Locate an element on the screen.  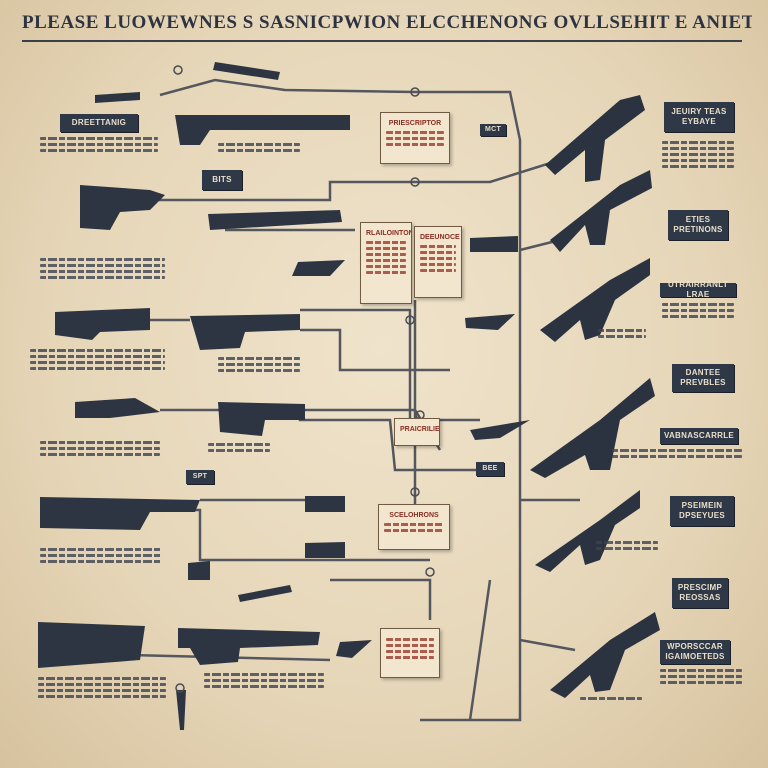
label-tl1: DREETTANIG is located at coordinates (99, 123).